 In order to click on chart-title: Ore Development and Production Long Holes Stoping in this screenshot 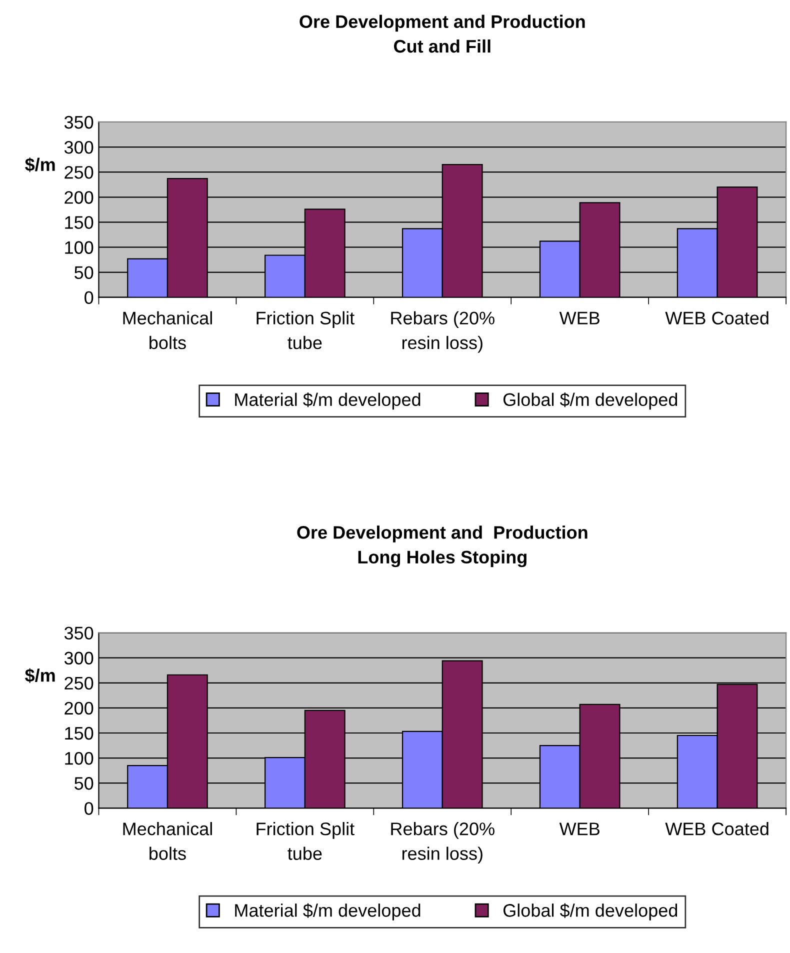, I will do `click(442, 547)`.